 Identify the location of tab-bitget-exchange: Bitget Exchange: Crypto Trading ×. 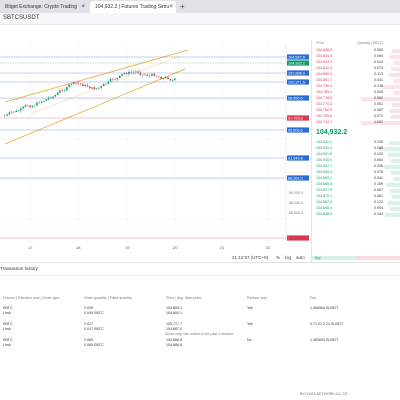
(44, 7).